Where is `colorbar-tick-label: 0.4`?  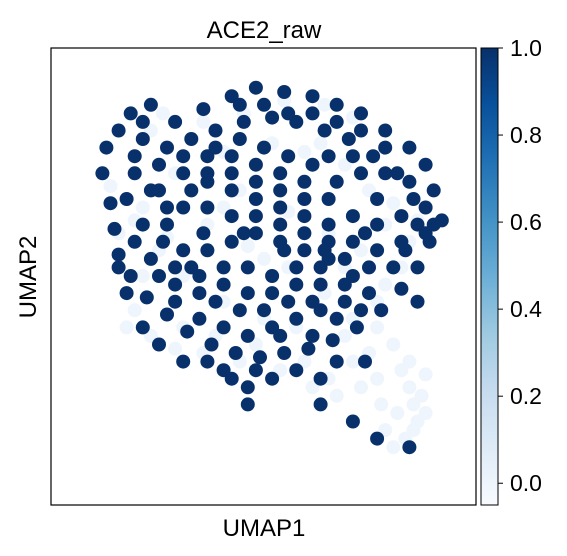 colorbar-tick-label: 0.4 is located at coordinates (526, 309).